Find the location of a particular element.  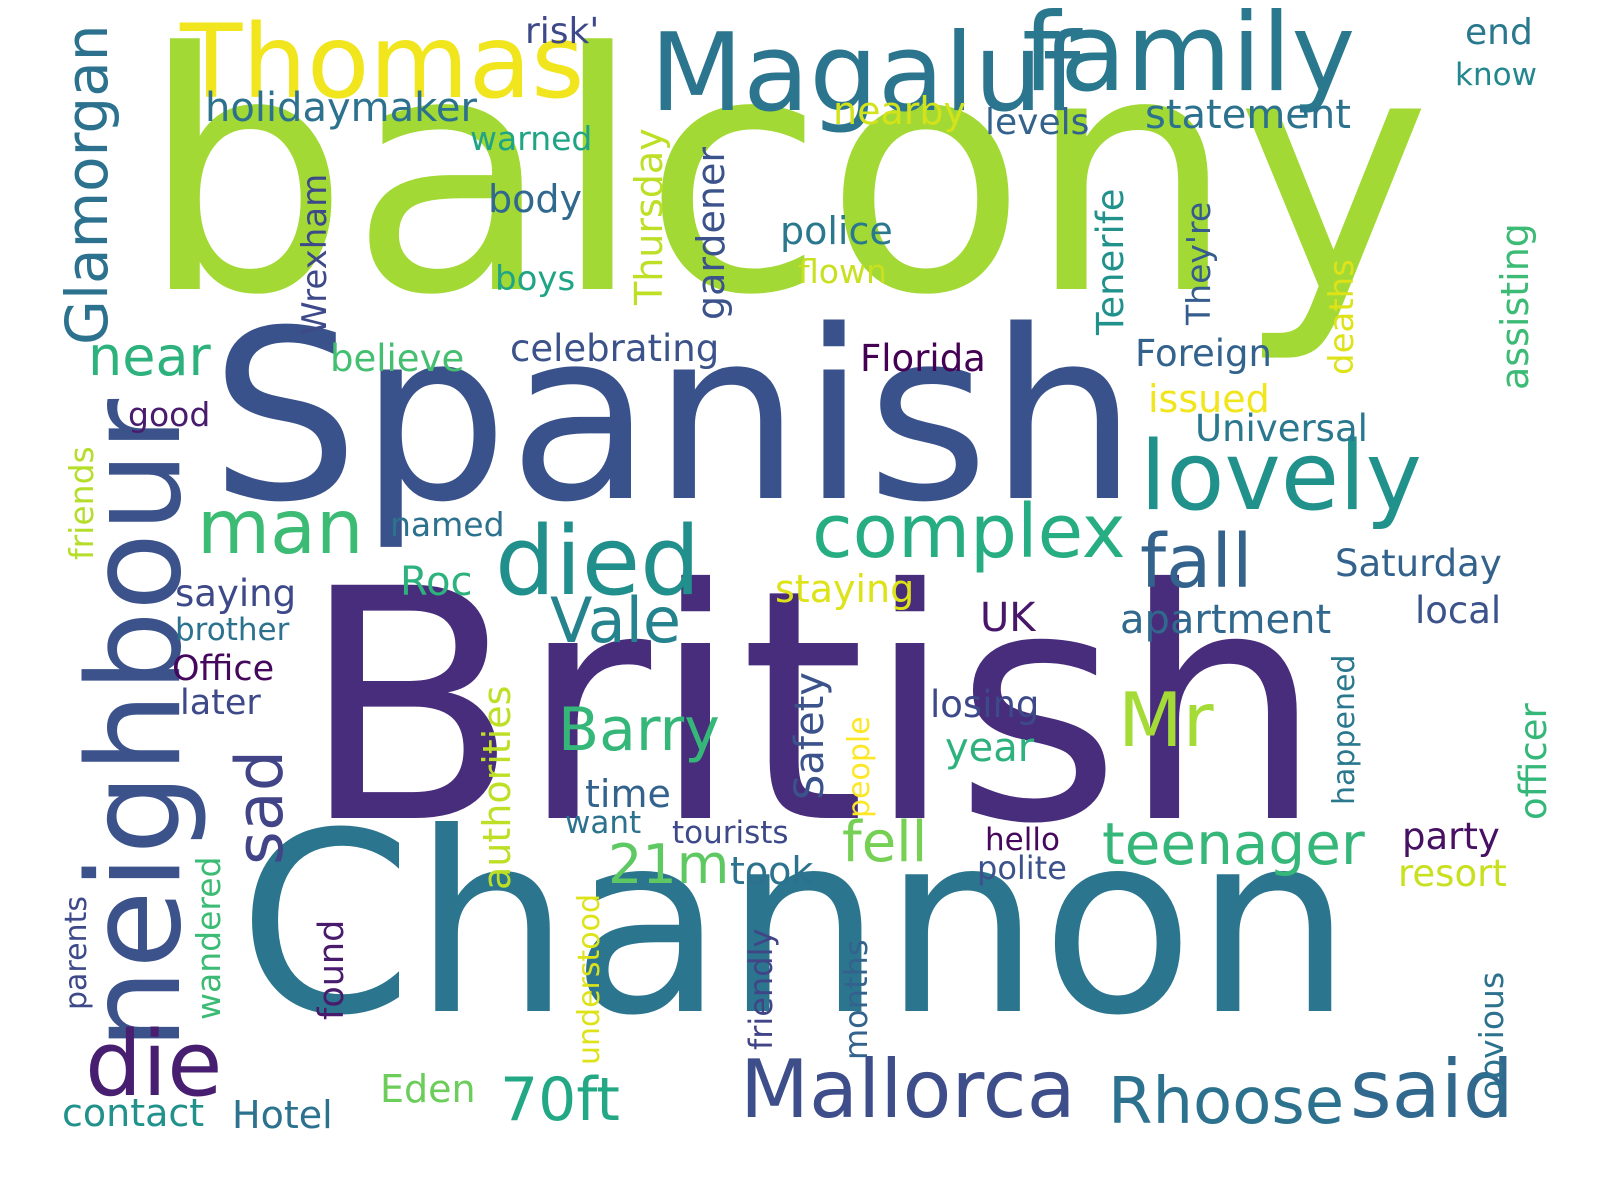

cloud-word-body: body is located at coordinates (535, 199).